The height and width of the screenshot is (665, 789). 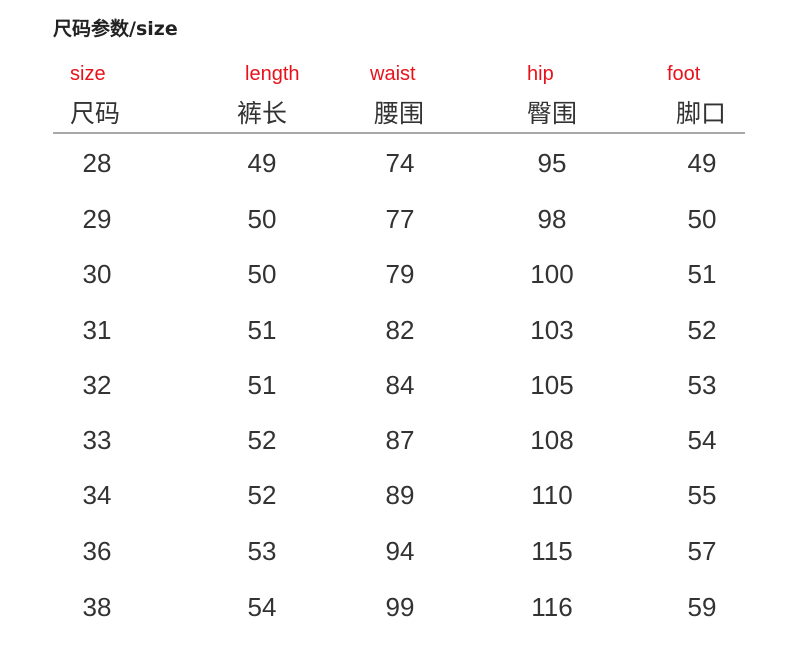 I want to click on cell-foot: 55, so click(x=702, y=495).